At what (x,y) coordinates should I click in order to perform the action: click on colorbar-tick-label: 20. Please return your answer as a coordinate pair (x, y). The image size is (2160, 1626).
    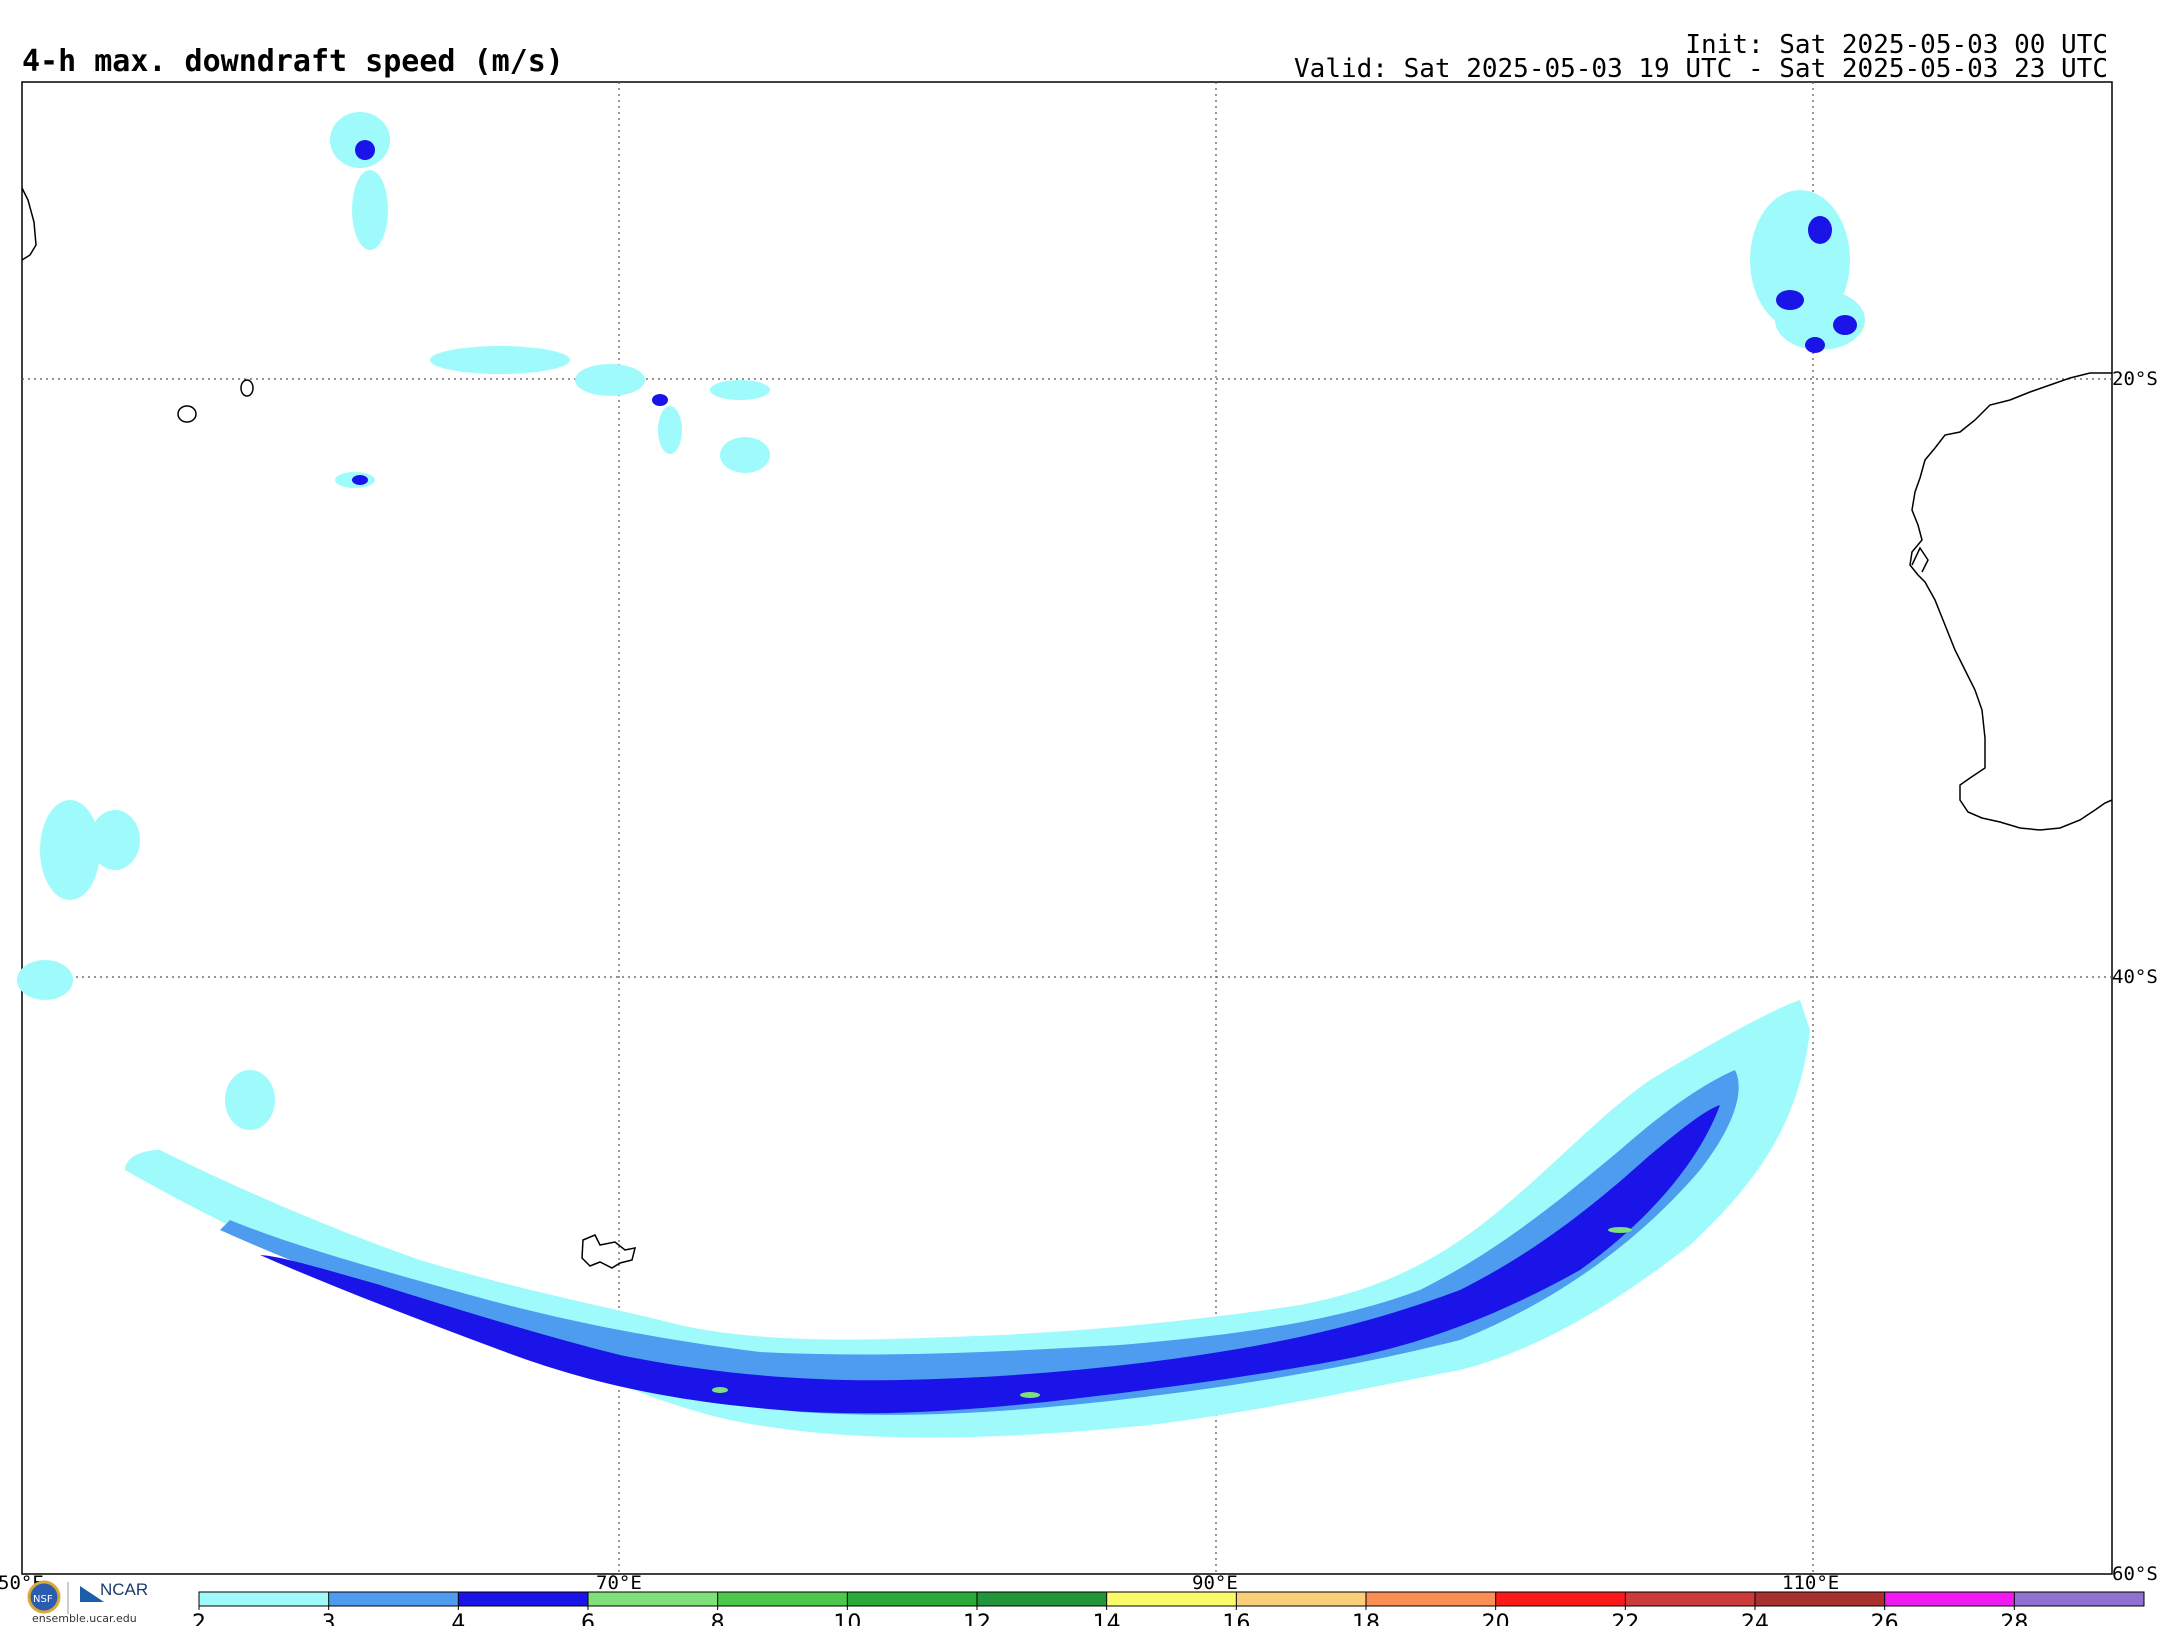
    Looking at the image, I should click on (1496, 1618).